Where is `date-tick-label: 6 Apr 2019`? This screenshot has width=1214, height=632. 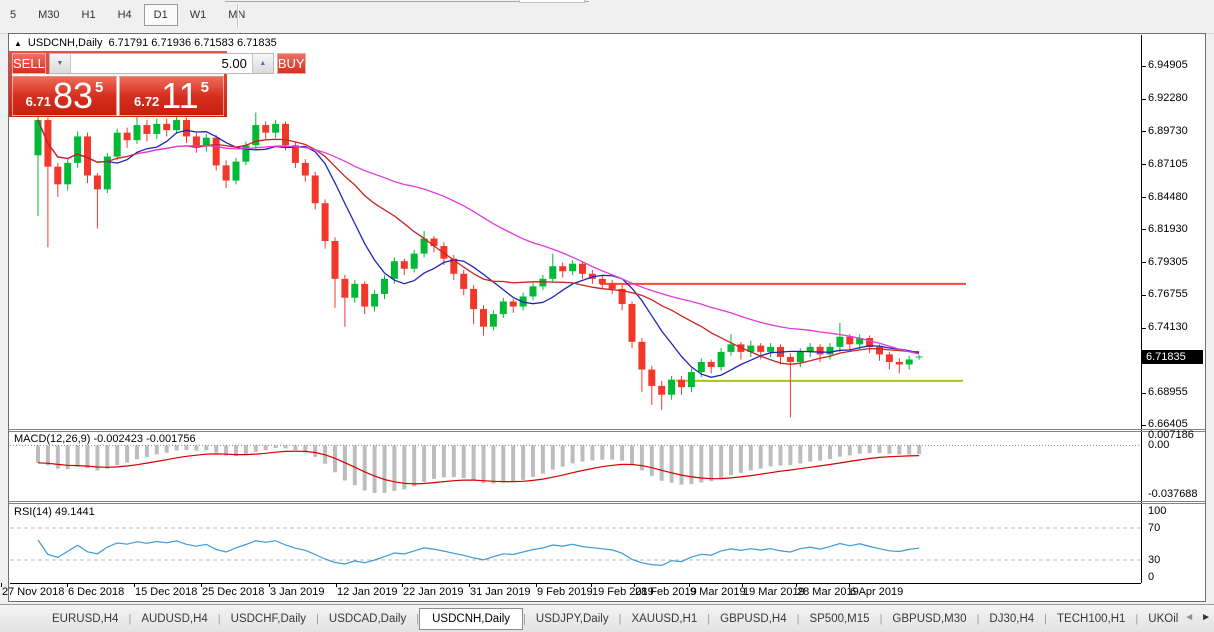 date-tick-label: 6 Apr 2019 is located at coordinates (877, 592).